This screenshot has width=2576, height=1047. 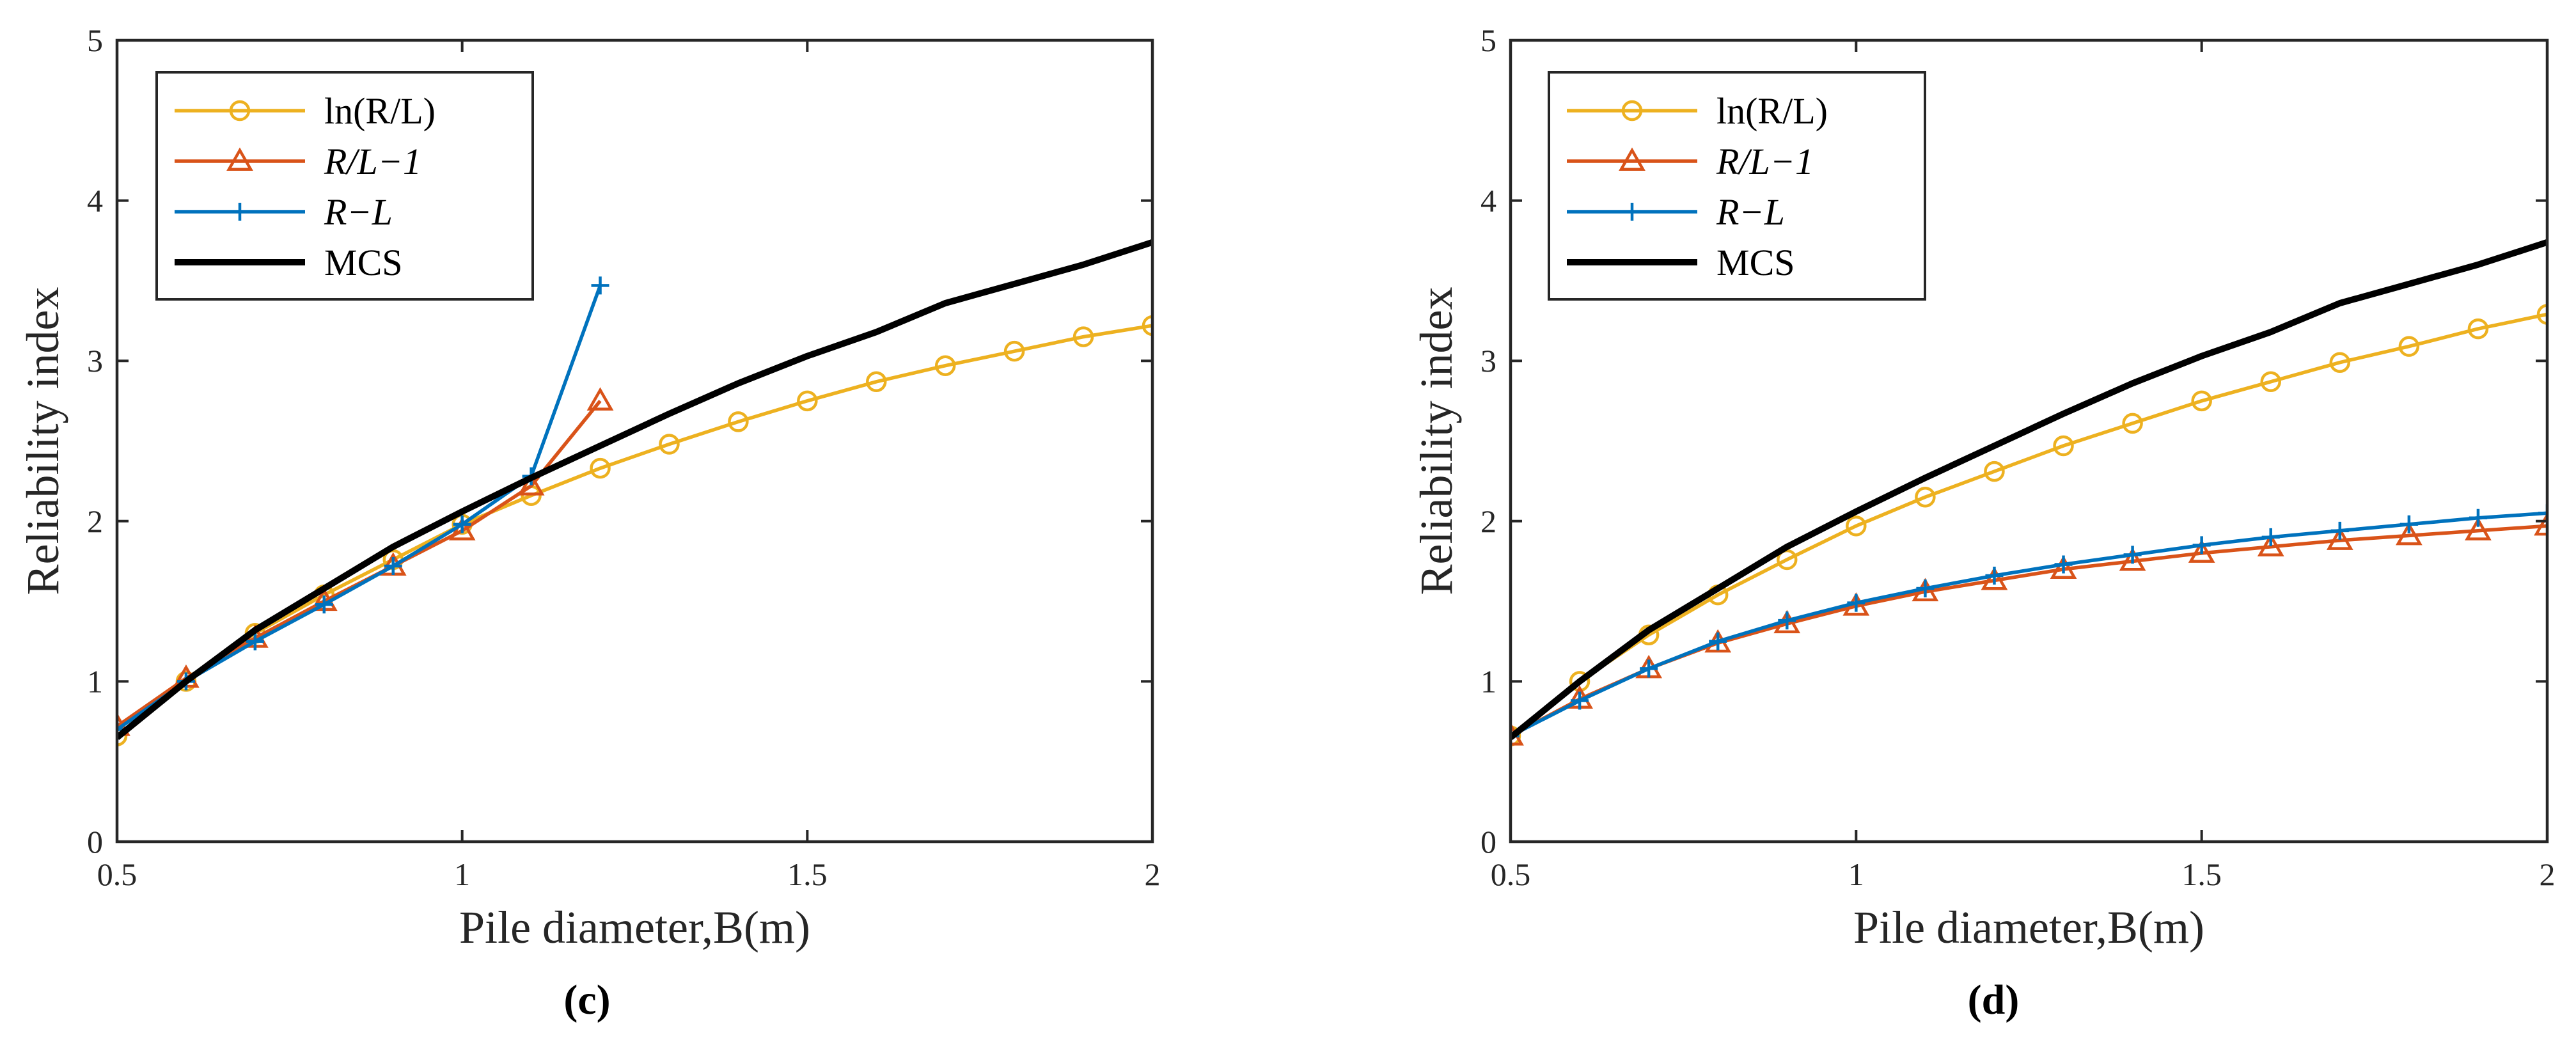 What do you see at coordinates (586, 1000) in the screenshot?
I see `panel-label: (c)` at bounding box center [586, 1000].